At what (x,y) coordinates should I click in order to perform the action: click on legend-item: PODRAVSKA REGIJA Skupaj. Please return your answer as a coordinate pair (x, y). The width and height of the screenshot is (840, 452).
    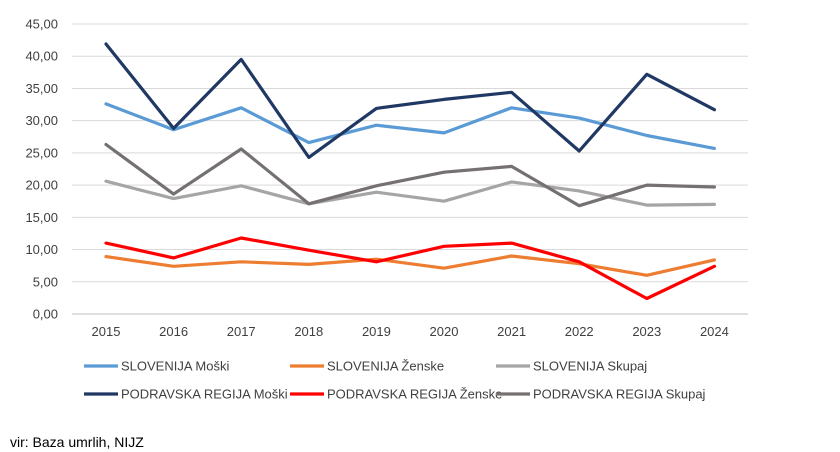
    Looking at the image, I should click on (601, 394).